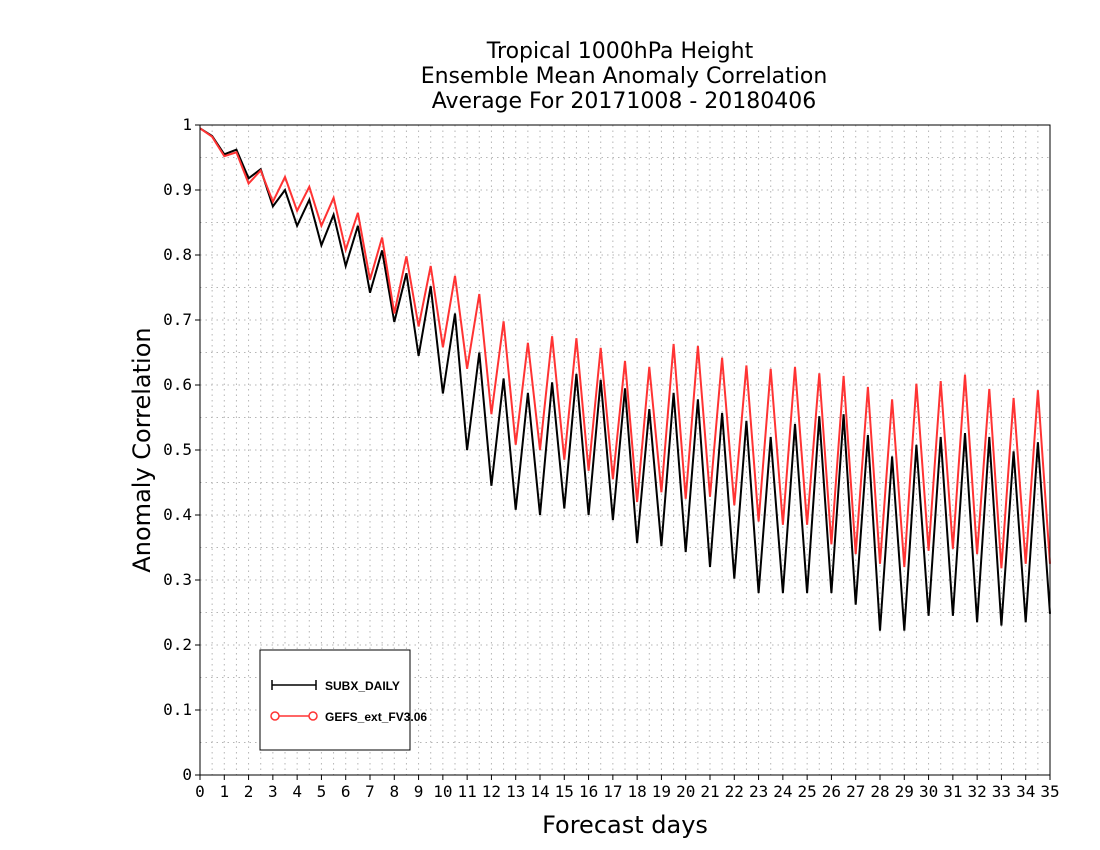 This screenshot has height=850, width=1100. Describe the element at coordinates (620, 51) in the screenshot. I see `chart-title-line-1: Tropical 1000hPa Height` at that location.